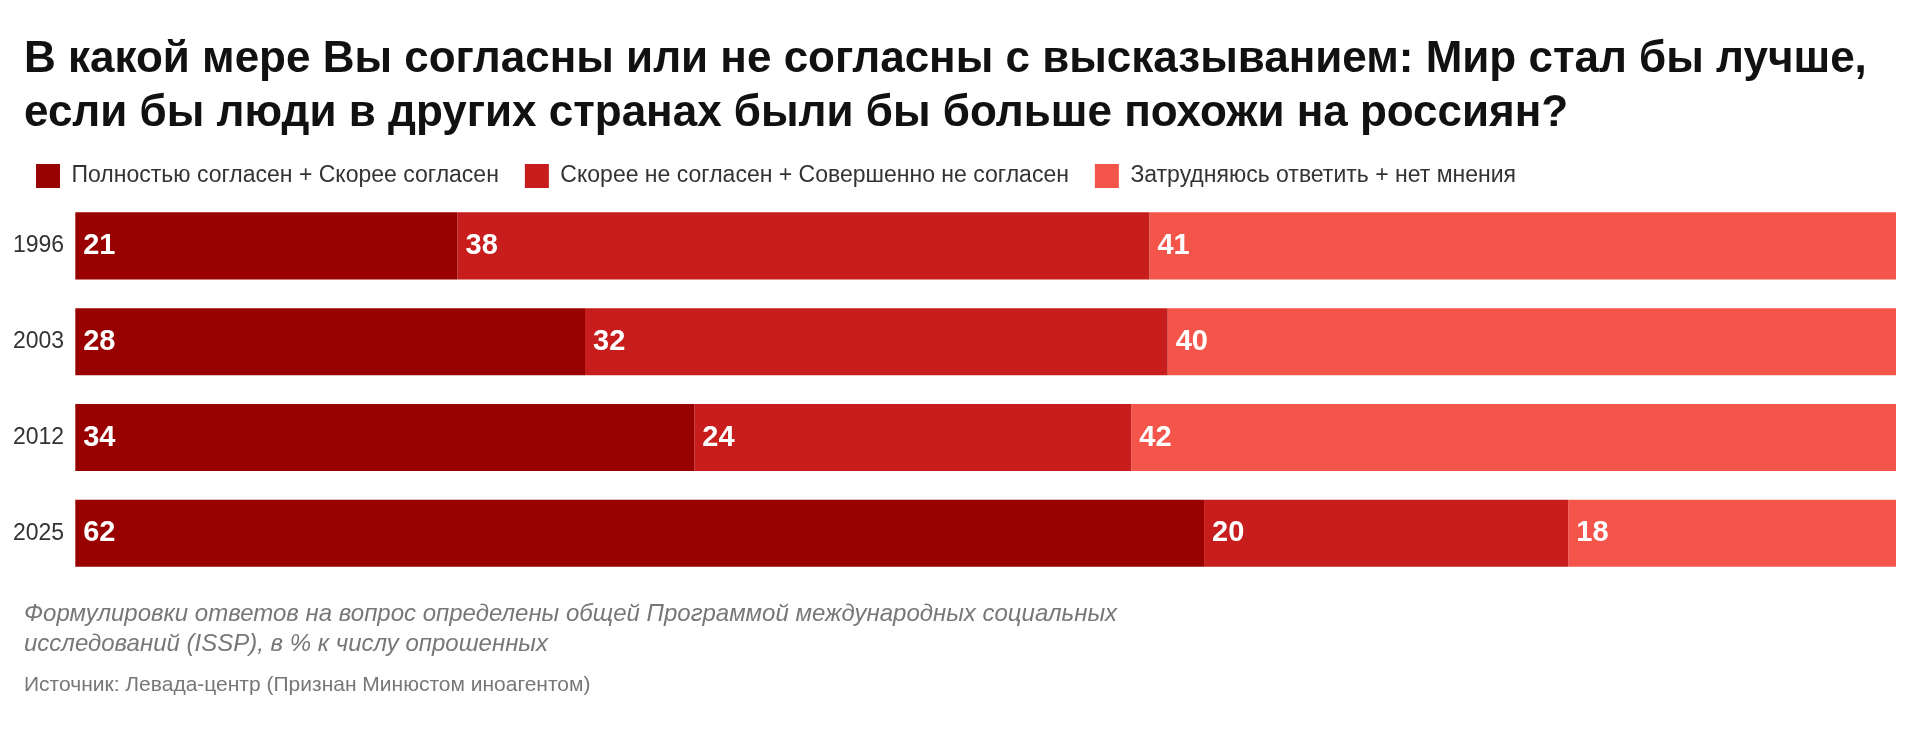 The width and height of the screenshot is (1920, 747). Describe the element at coordinates (814, 174) in the screenshot. I see `legend-label: Скорее не согласен + Совершенно не согласен` at that location.